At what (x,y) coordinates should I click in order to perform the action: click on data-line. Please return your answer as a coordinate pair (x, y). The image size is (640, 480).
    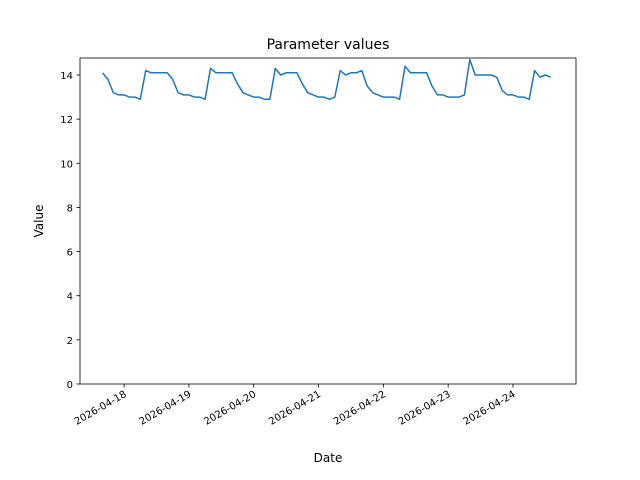
    Looking at the image, I should click on (326, 79).